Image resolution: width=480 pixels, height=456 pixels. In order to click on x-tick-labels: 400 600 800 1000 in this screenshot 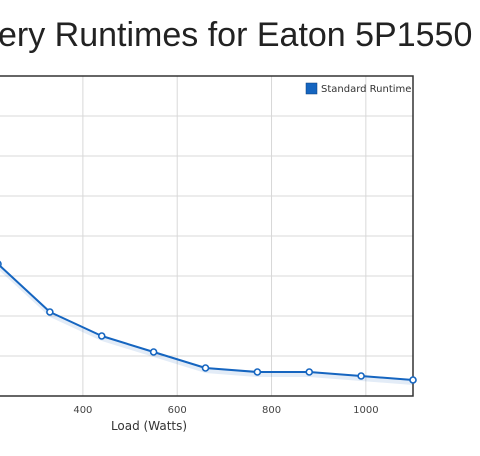, I will do `click(225, 410)`.